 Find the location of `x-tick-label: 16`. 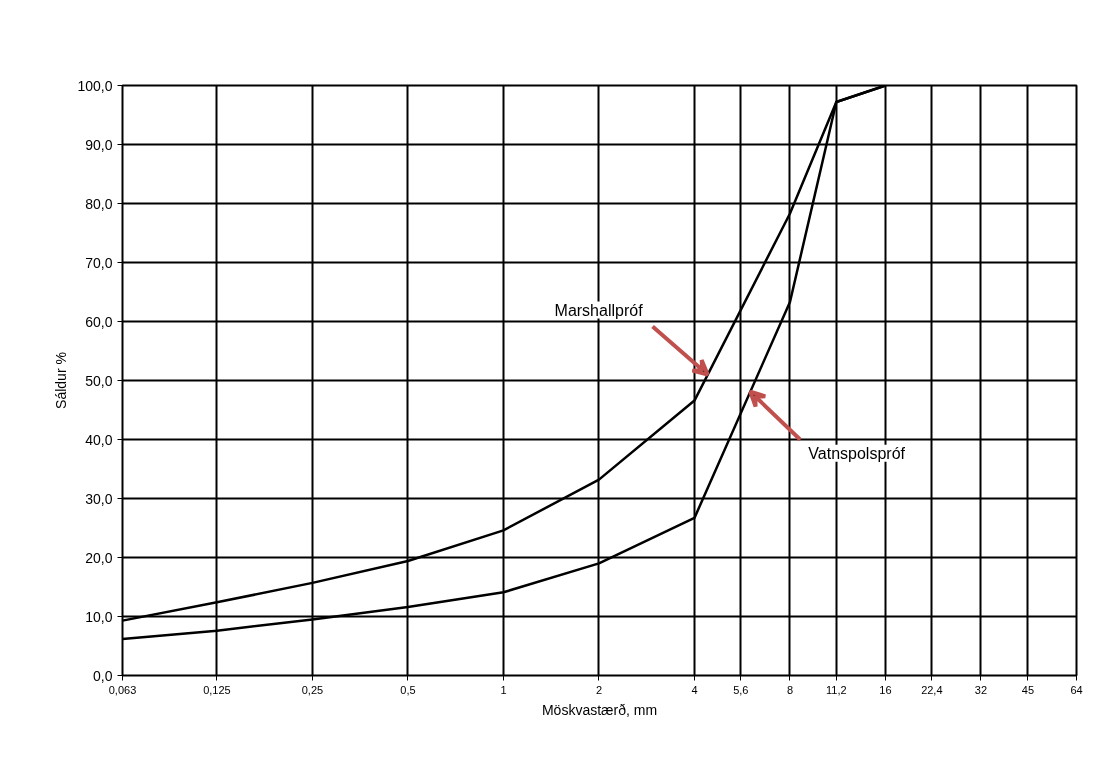

x-tick-label: 16 is located at coordinates (885, 689).